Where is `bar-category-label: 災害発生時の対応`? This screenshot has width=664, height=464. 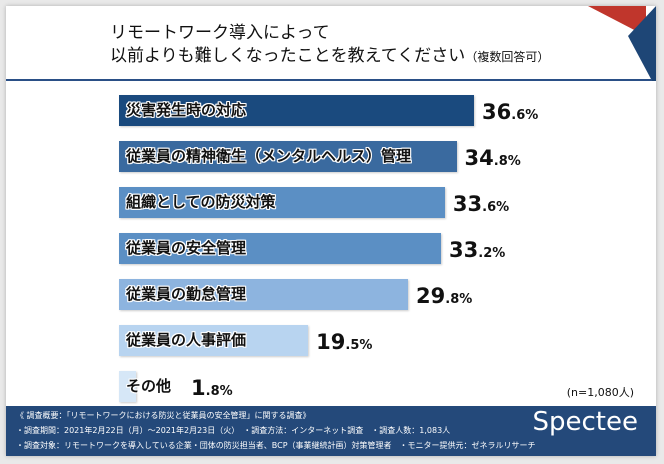
bar-category-label: 災害発生時の対応 is located at coordinates (186, 110).